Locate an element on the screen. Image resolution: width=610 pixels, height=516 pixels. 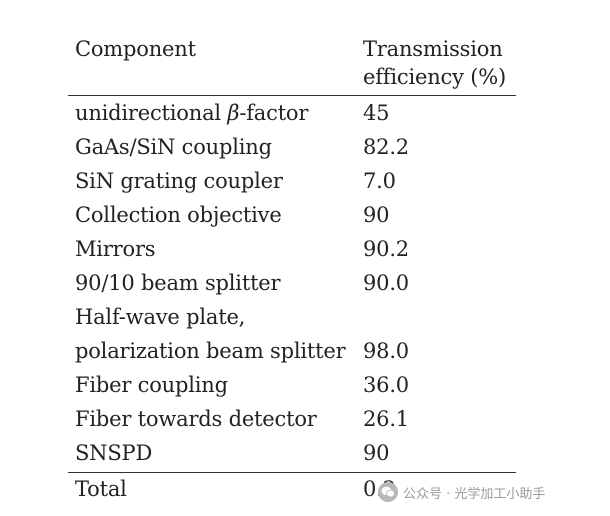
table-row-value: 90.2 is located at coordinates (386, 249).